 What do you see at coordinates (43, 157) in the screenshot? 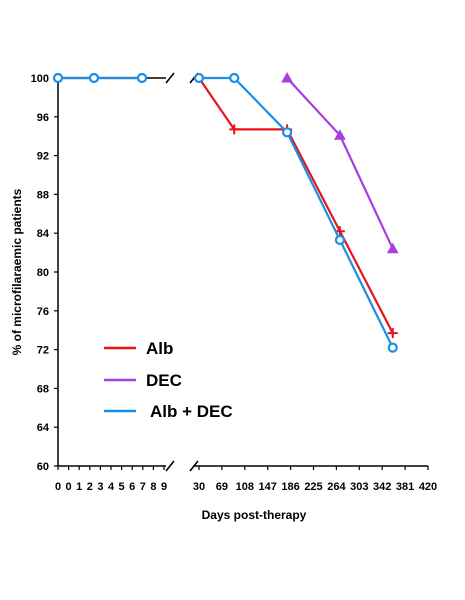
I see `y-tick-label: 92` at bounding box center [43, 157].